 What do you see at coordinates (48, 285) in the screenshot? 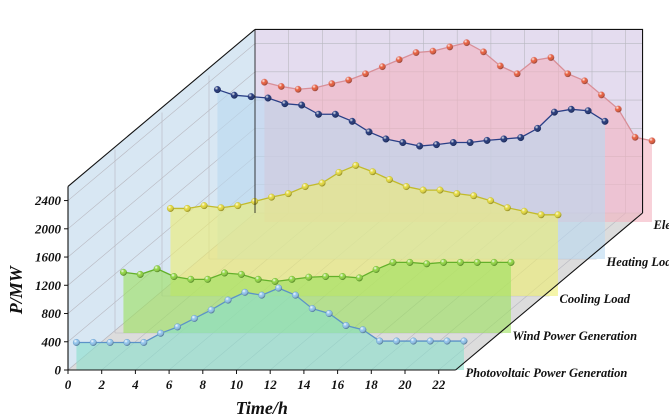
I see `y-tick-label: 1200` at bounding box center [48, 285].